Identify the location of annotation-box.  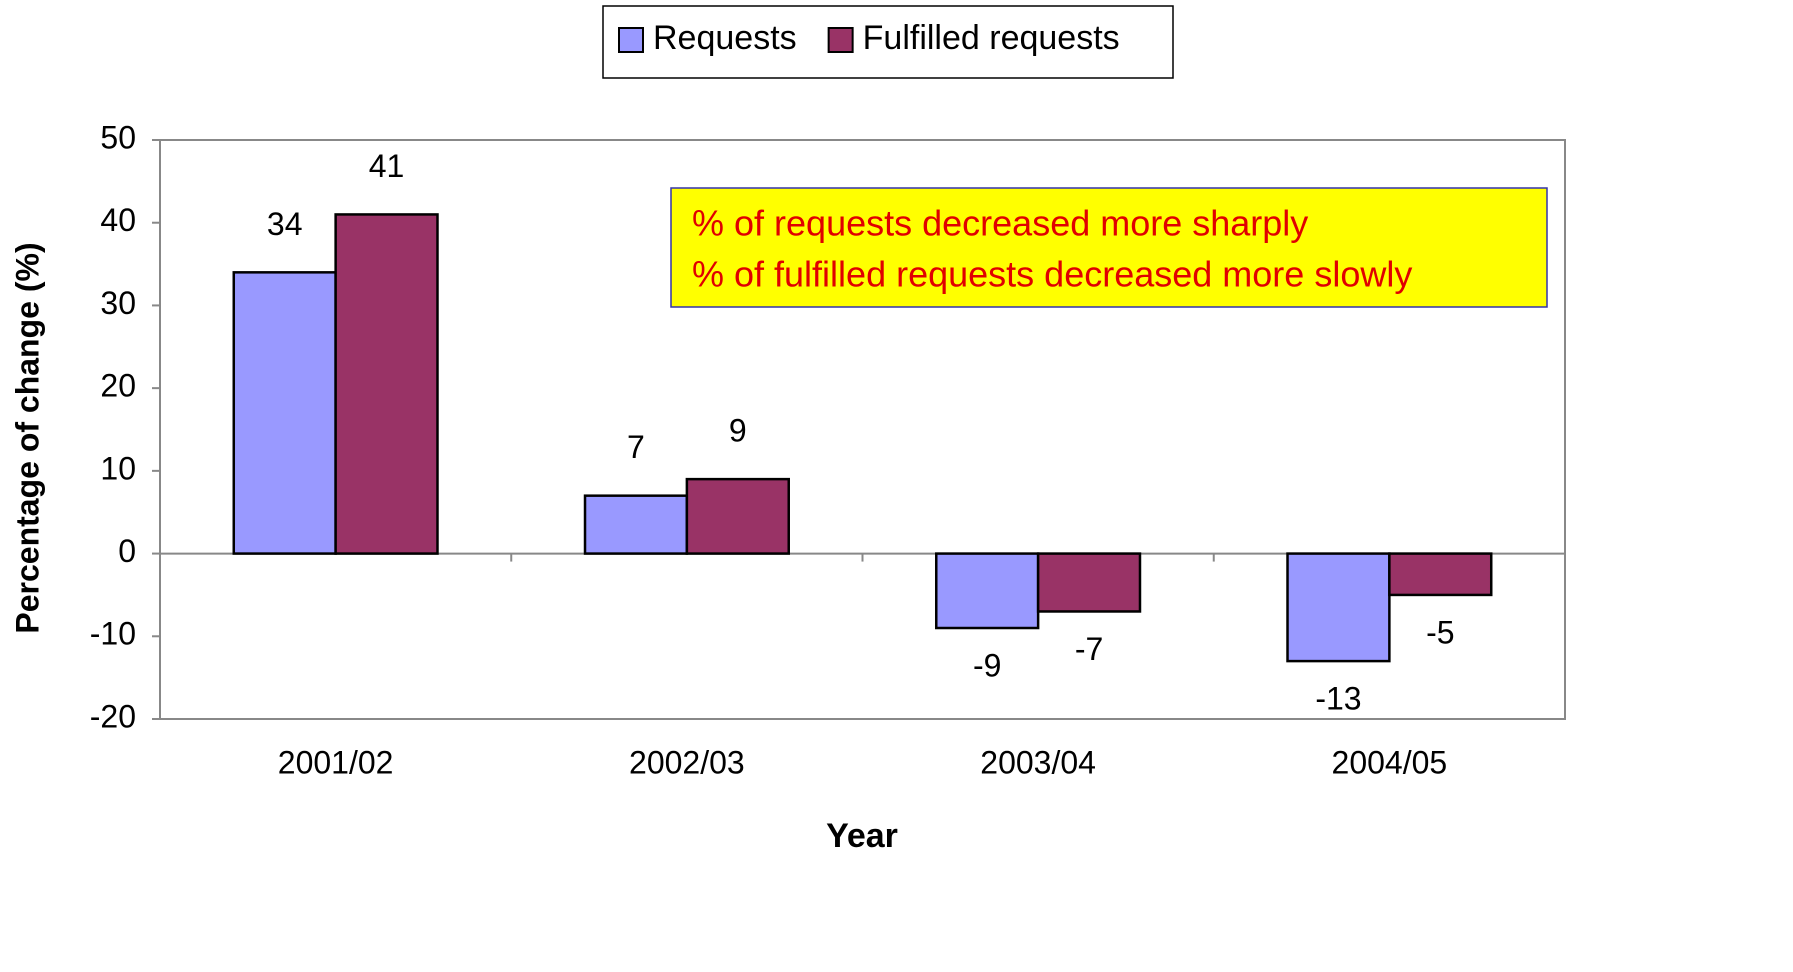
(1109, 247).